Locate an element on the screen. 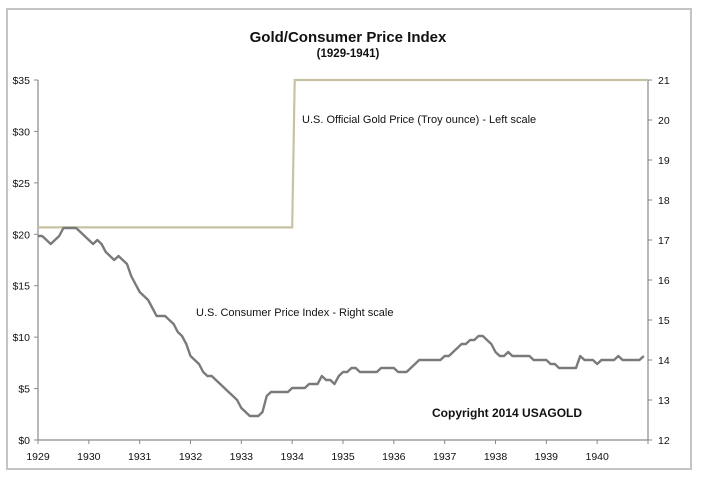 This screenshot has height=480, width=703. x-tick-label: 1937 is located at coordinates (445, 457).